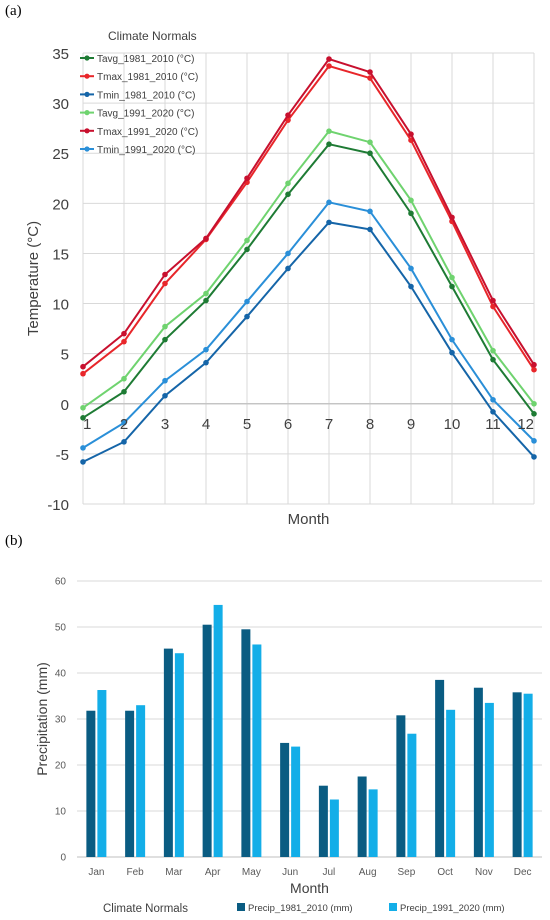 The width and height of the screenshot is (550, 920). Describe the element at coordinates (445, 872) in the screenshot. I see `x-tick-label: Oct` at that location.